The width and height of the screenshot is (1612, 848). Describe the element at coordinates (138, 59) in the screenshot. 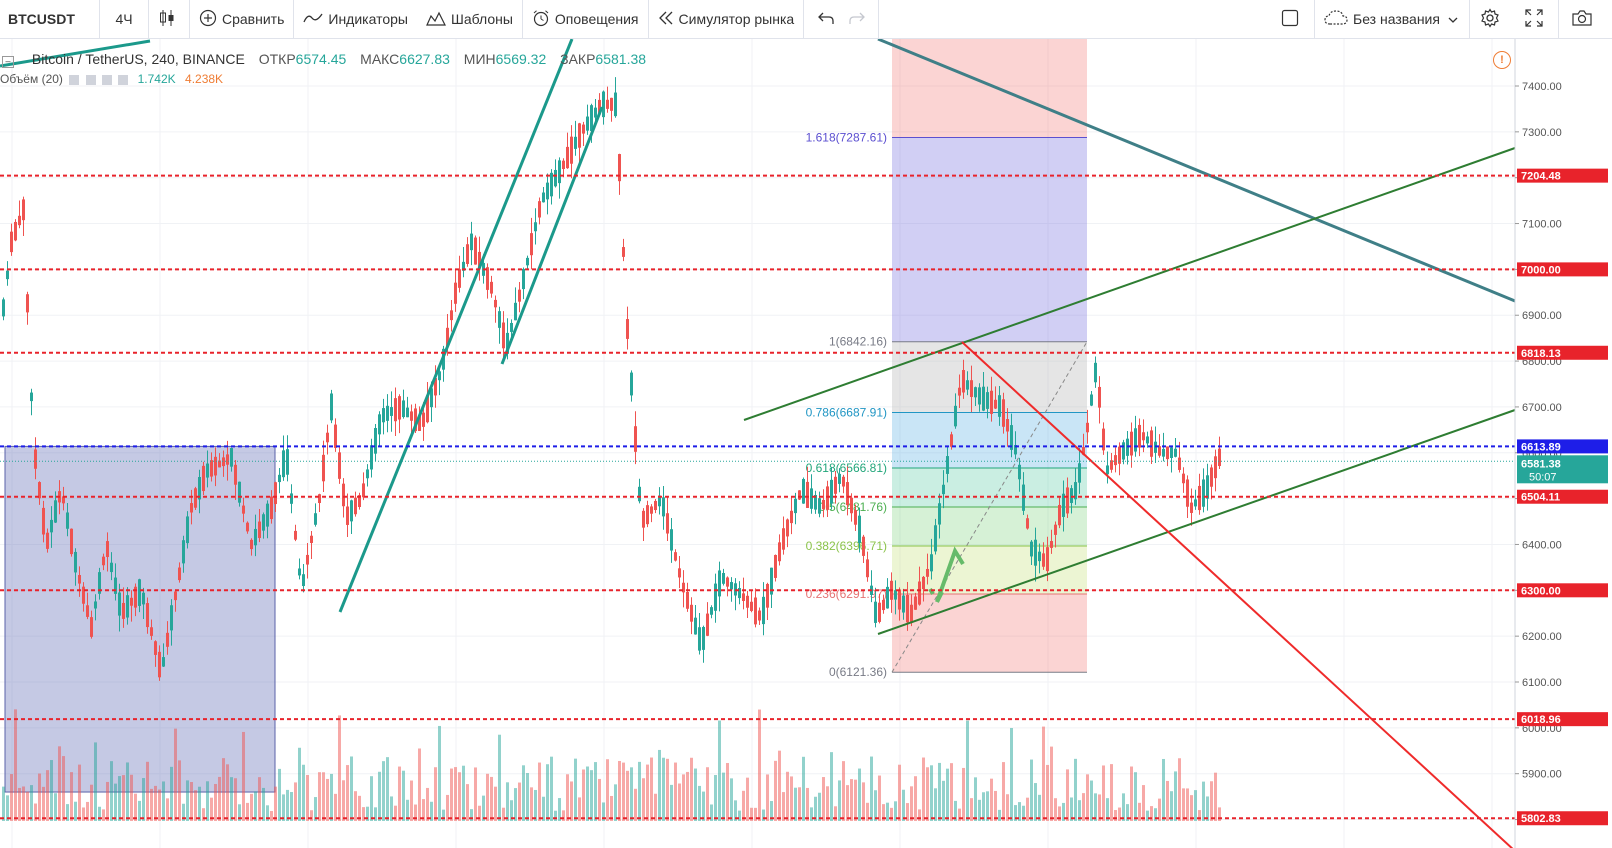

I see `symbol-description: Bitcoin / TetherUS, 240, BINANCE` at that location.